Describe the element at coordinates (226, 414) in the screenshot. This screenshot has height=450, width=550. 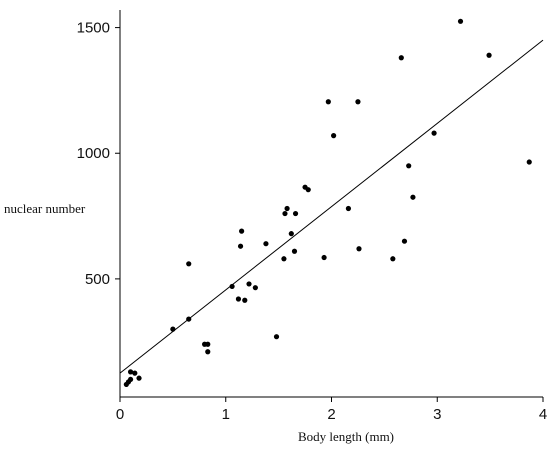
I see `x-tick-label: 1` at that location.